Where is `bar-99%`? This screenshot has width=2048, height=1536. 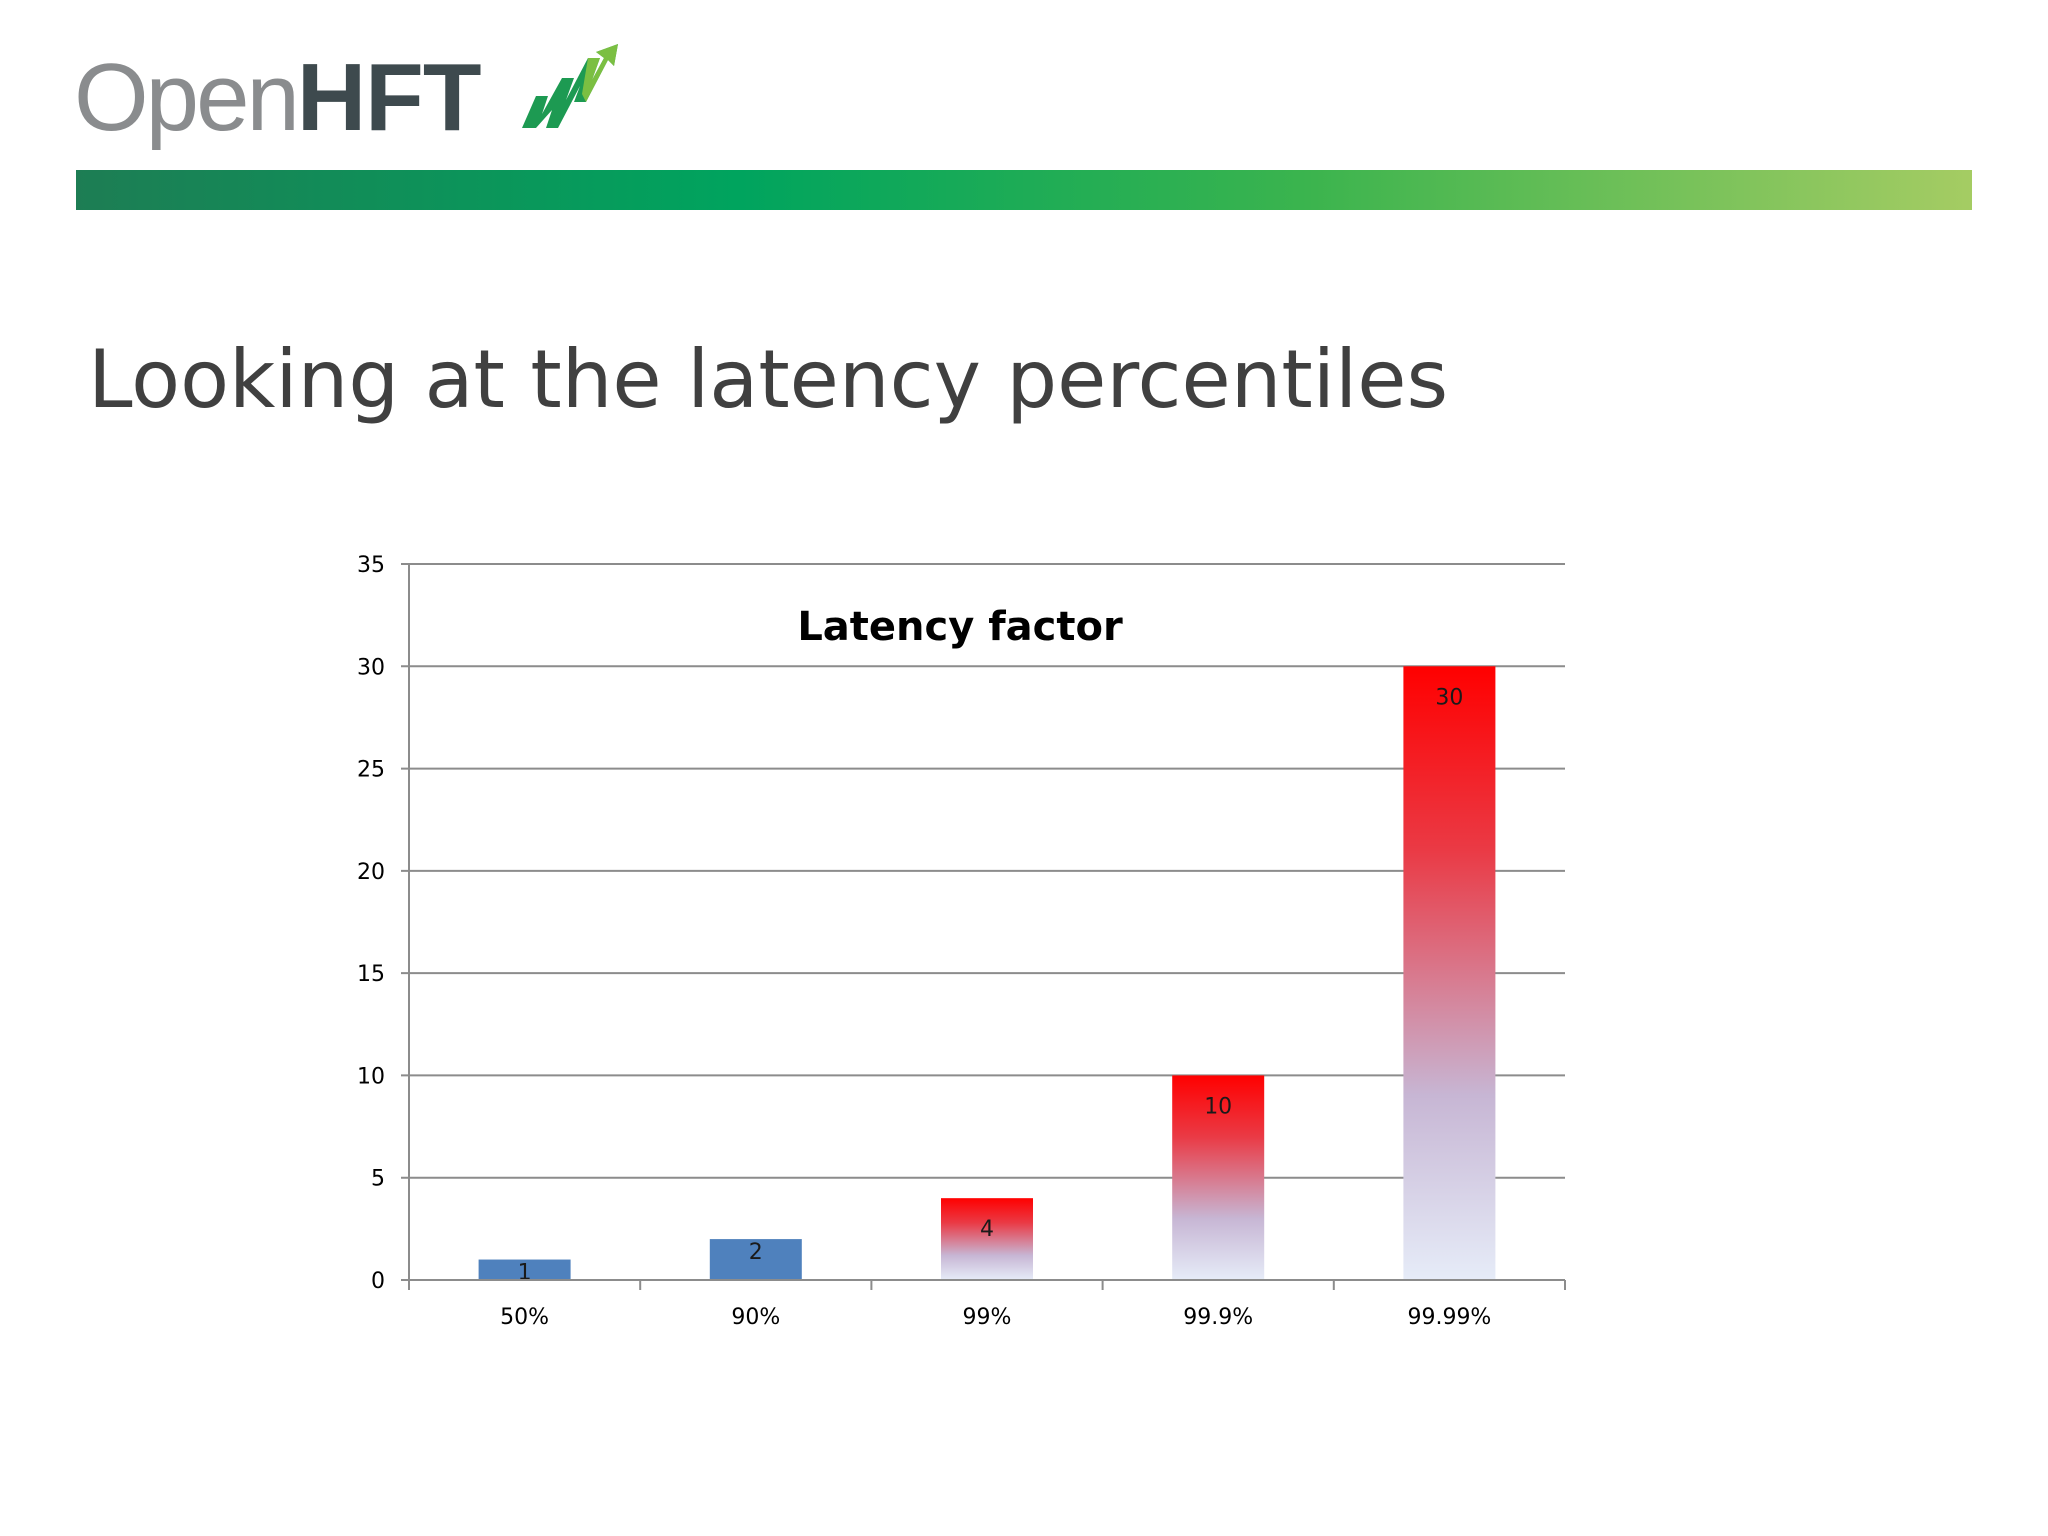 bar-99% is located at coordinates (987, 1239).